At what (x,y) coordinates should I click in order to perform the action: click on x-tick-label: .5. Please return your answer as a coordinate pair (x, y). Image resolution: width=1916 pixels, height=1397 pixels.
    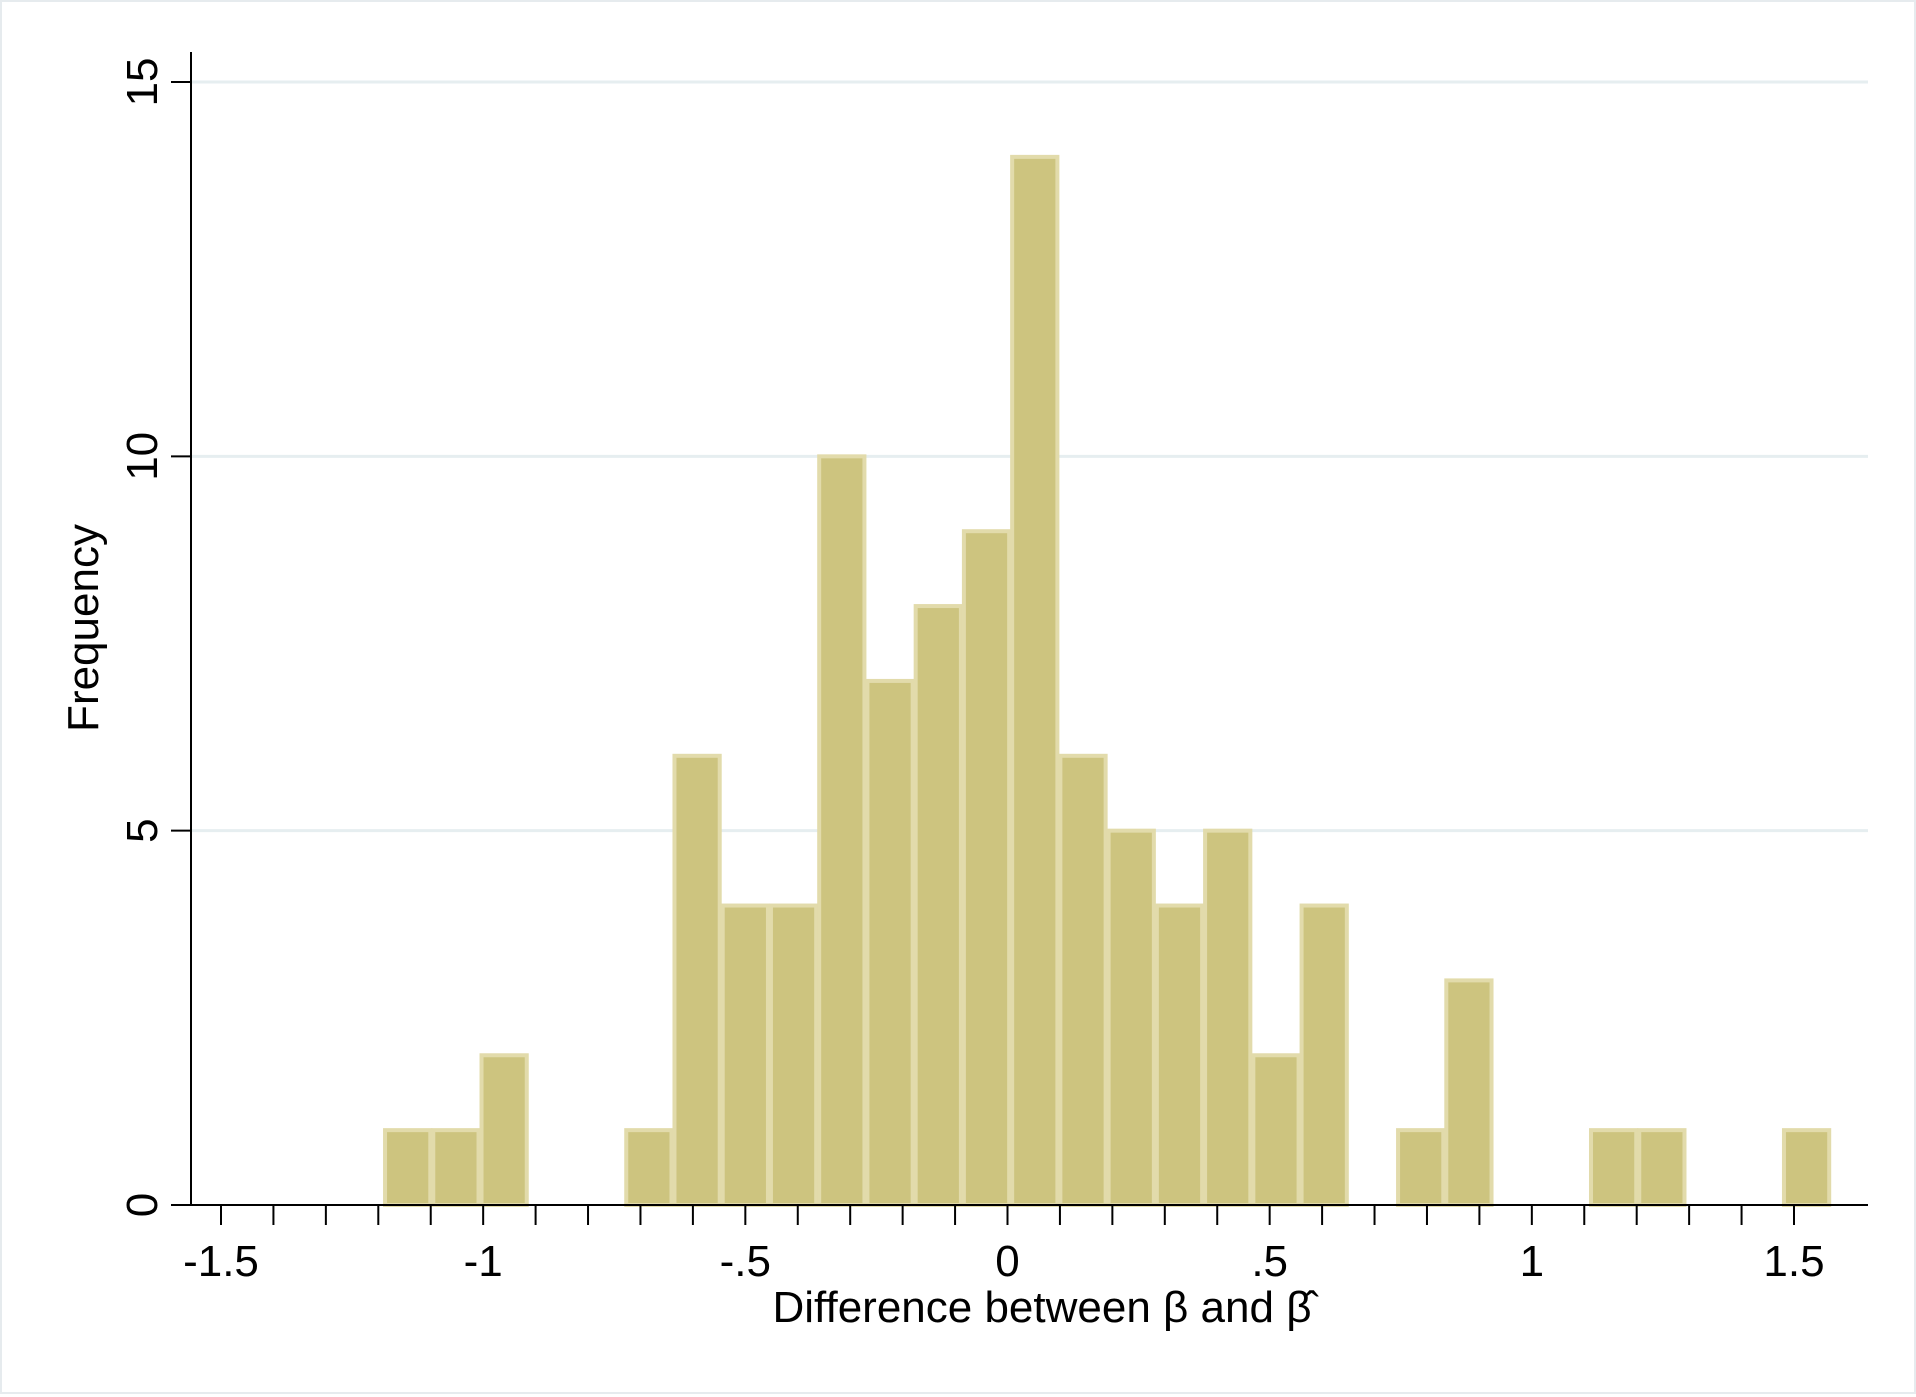
    Looking at the image, I should click on (1269, 1261).